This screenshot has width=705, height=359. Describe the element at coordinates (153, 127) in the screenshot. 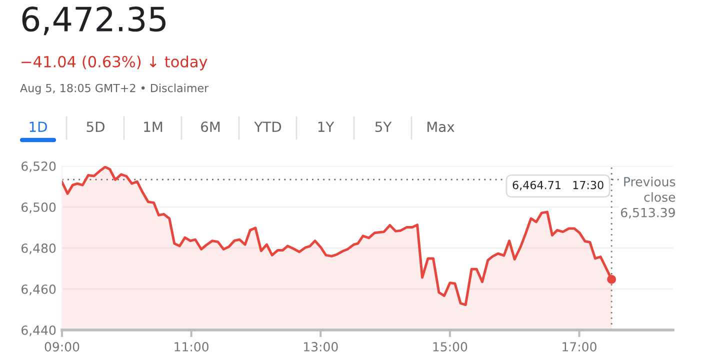

I see `text: 1M` at that location.